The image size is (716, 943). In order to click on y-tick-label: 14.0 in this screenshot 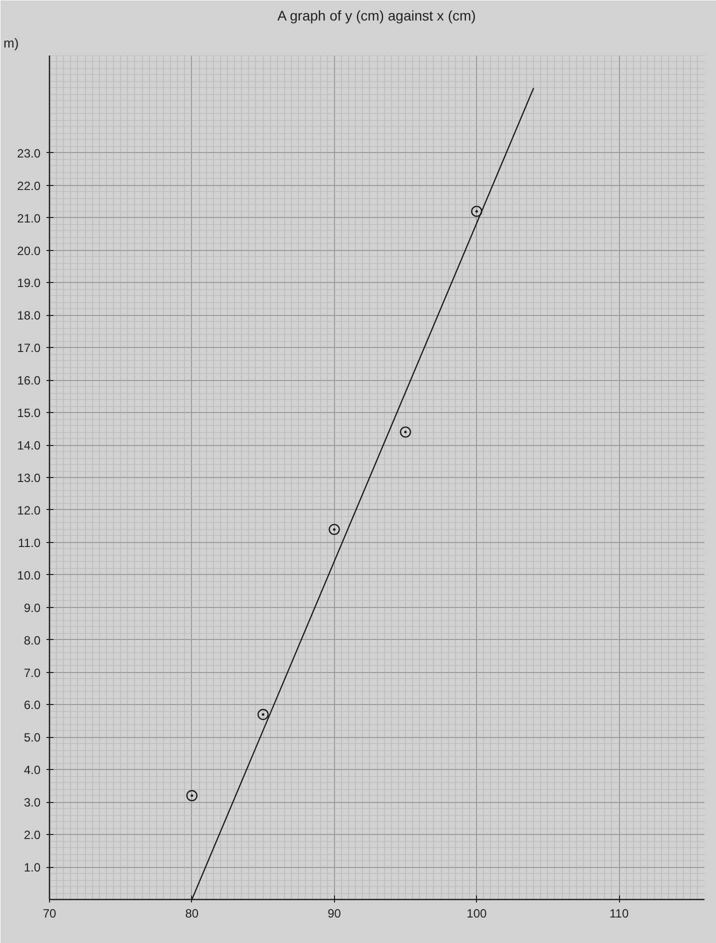, I will do `click(29, 445)`.